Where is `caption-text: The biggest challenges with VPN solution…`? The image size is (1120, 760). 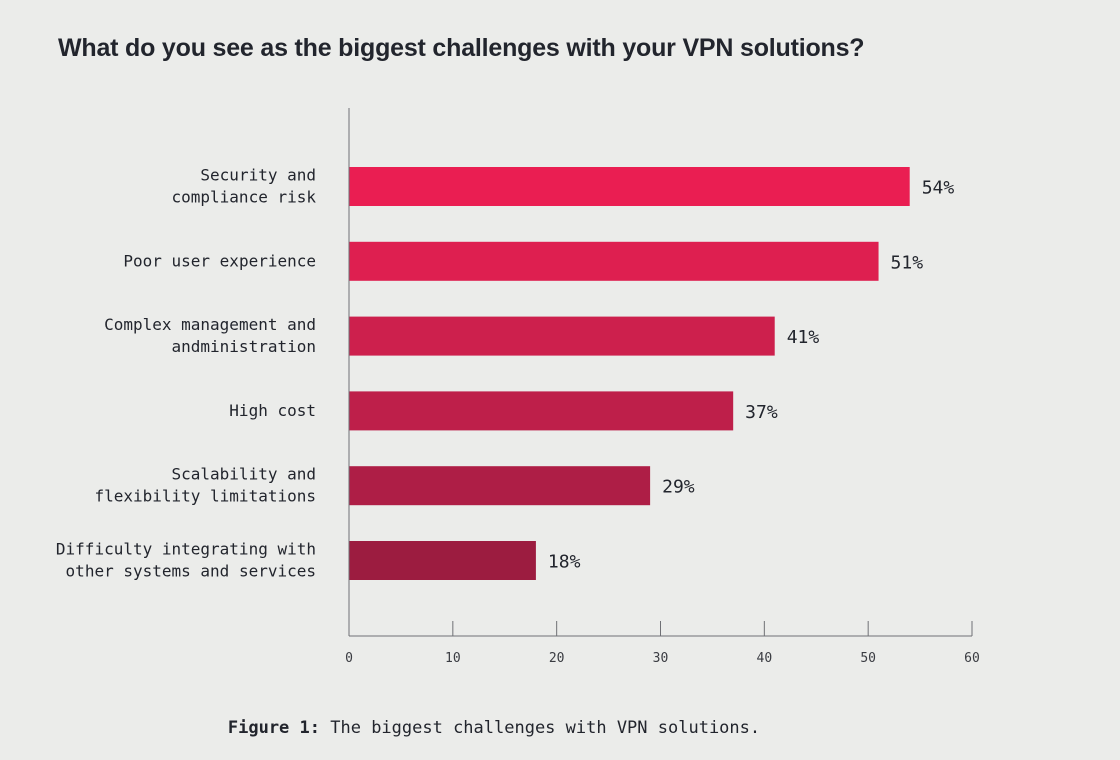 caption-text: The biggest challenges with VPN solution… is located at coordinates (545, 728).